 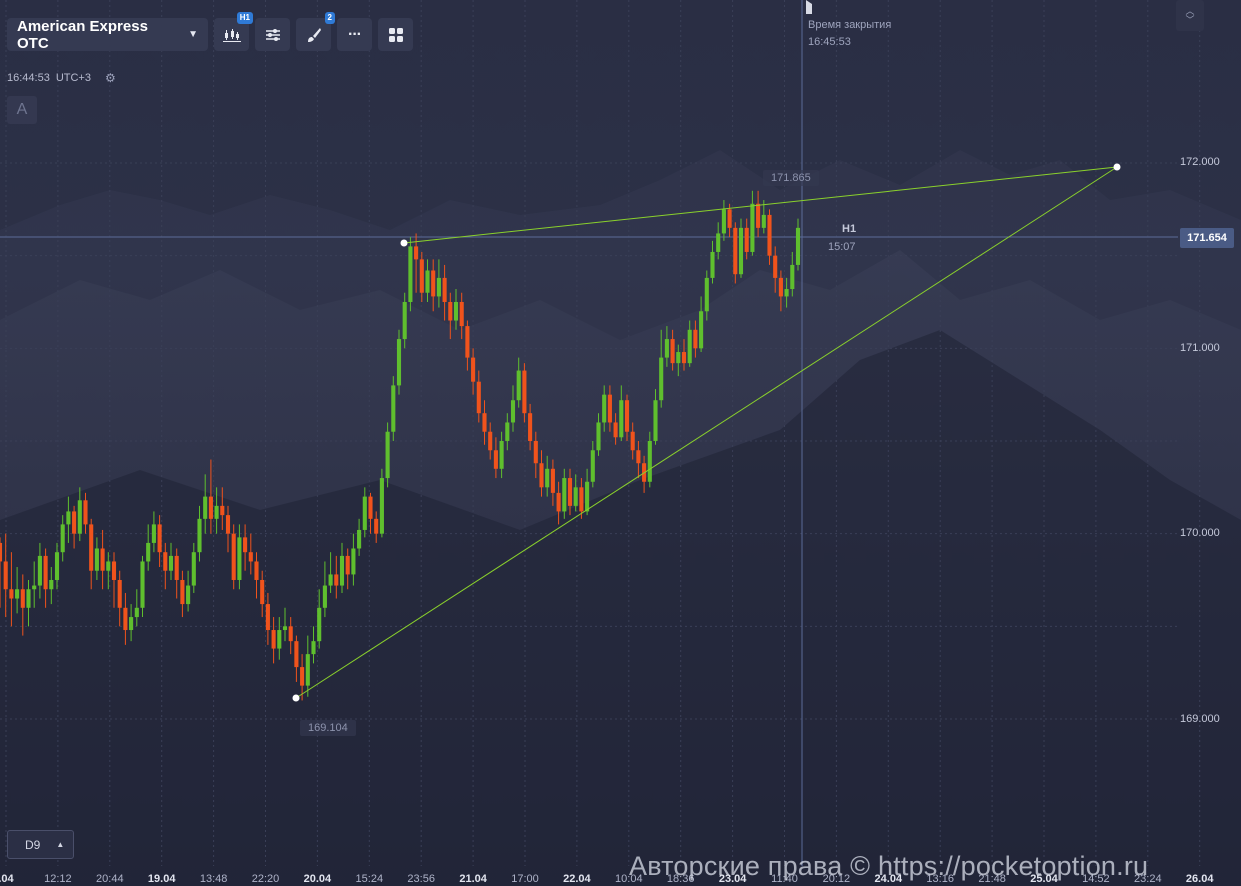 I want to click on time-axis-label: 22.04, so click(x=577, y=879).